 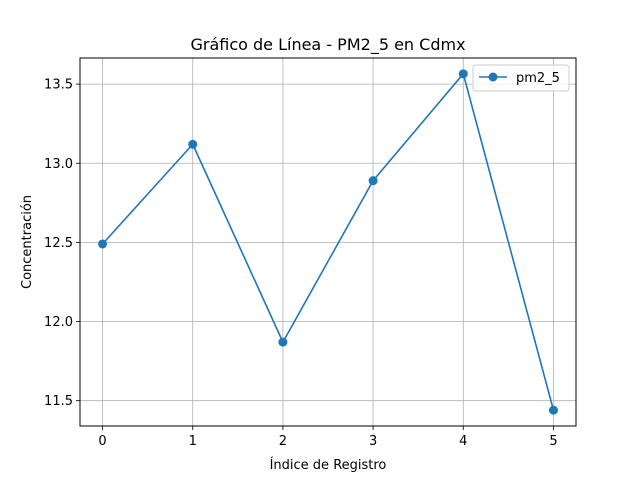 What do you see at coordinates (193, 441) in the screenshot?
I see `x-tick-label: 1` at bounding box center [193, 441].